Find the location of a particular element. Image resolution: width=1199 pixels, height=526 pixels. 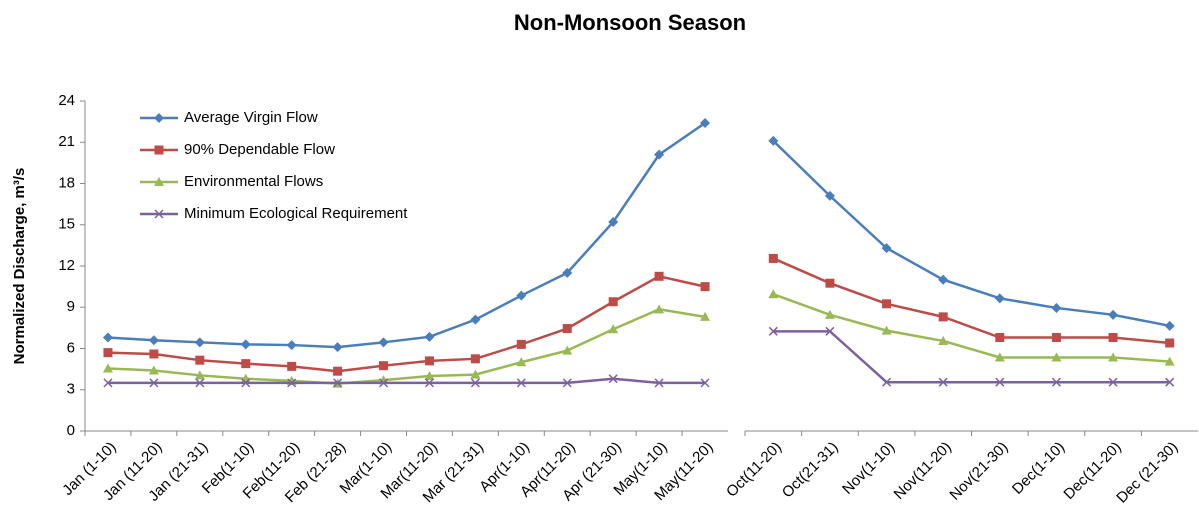

x-tick-label: Nov(11-20) is located at coordinates (923, 471).